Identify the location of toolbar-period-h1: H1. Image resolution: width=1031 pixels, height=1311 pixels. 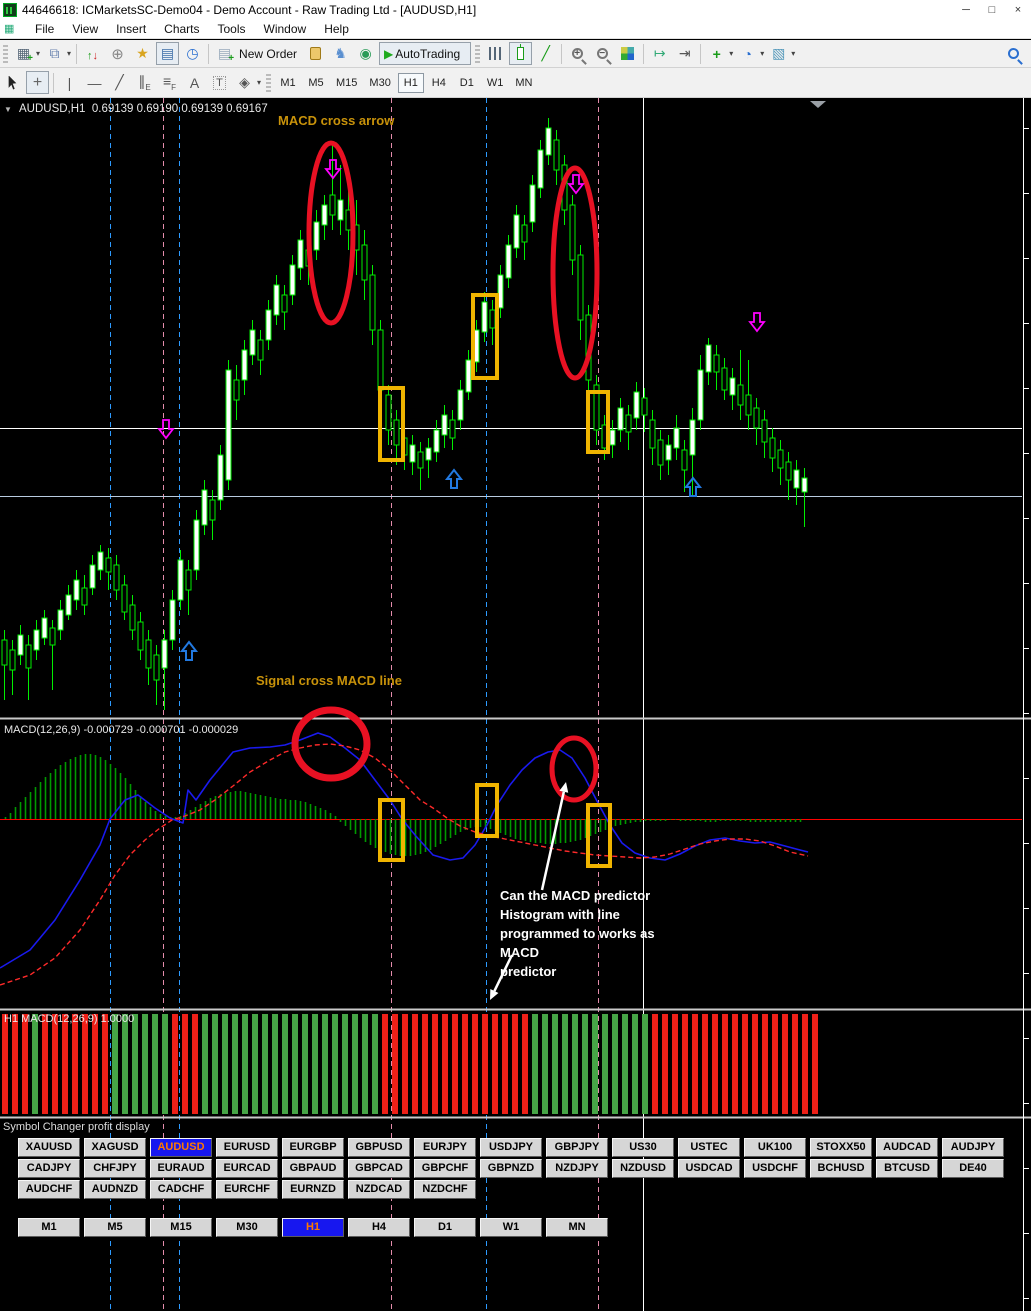
(410, 82).